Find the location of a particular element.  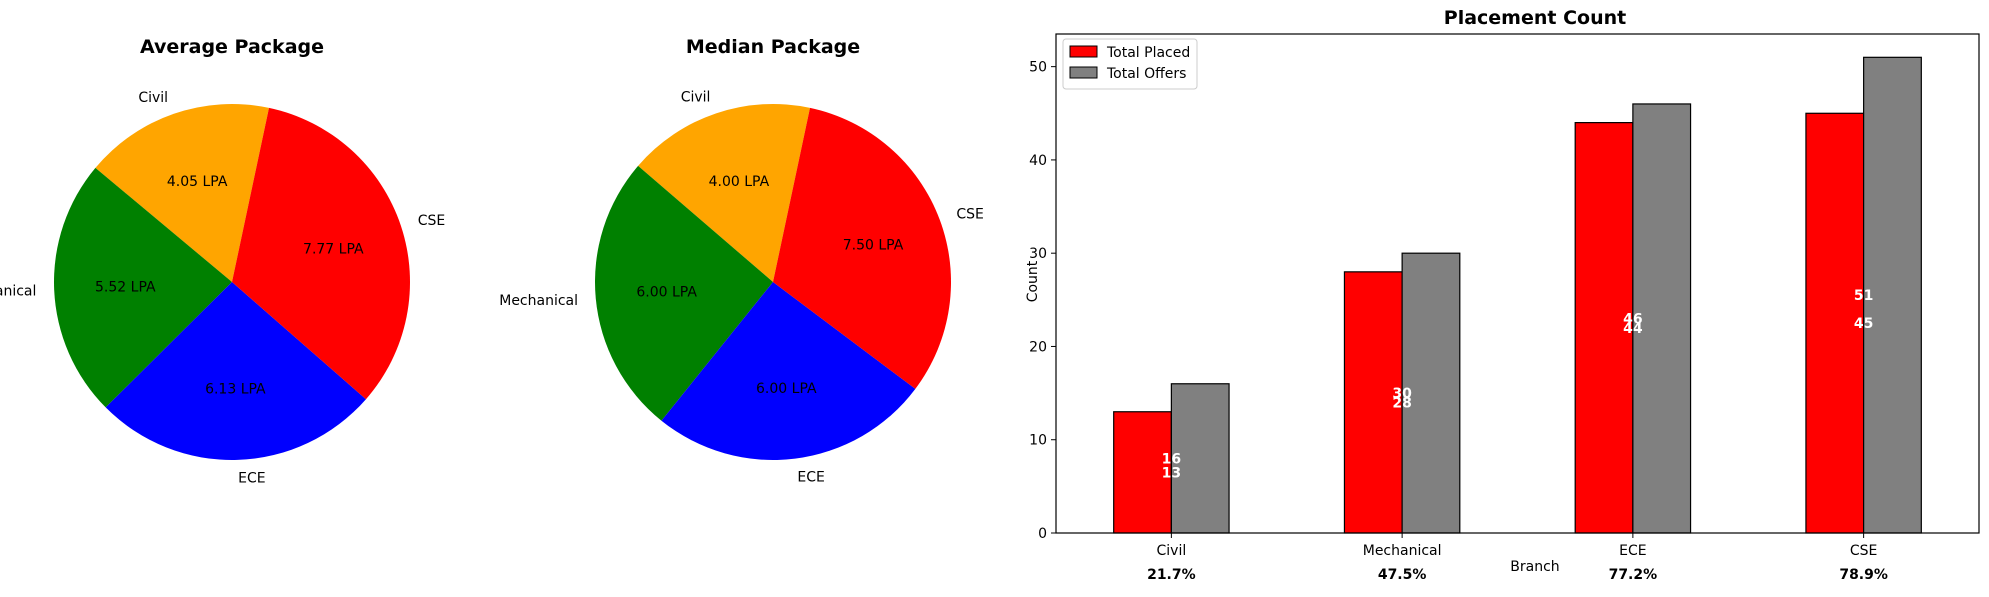

bar-label-total-offers-ece: 46 is located at coordinates (1632, 319).